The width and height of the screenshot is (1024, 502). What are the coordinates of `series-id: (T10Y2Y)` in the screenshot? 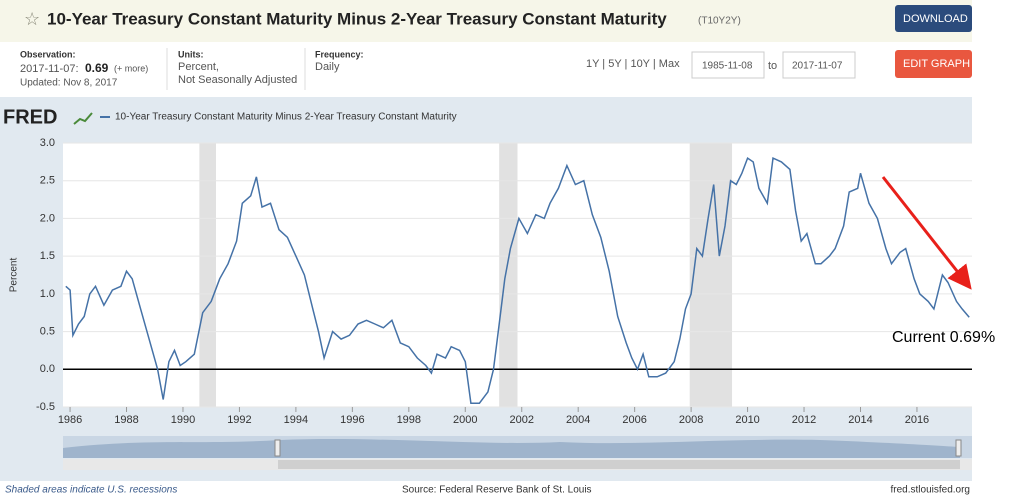 It's located at (719, 21).